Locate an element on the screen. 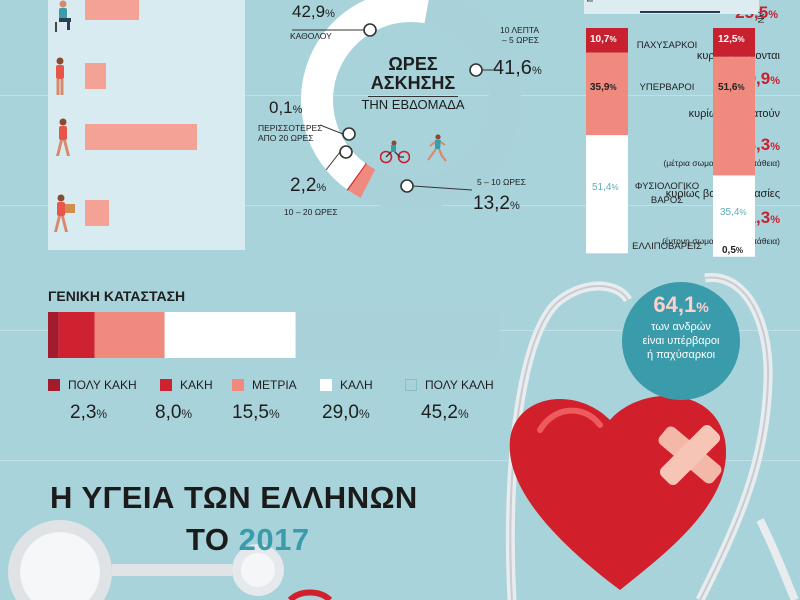 The width and height of the screenshot is (800, 600). bmi-category: ΦΥΣΙΟΛΟΓΙΚΟ ΒΑΡΟΣ is located at coordinates (667, 193).